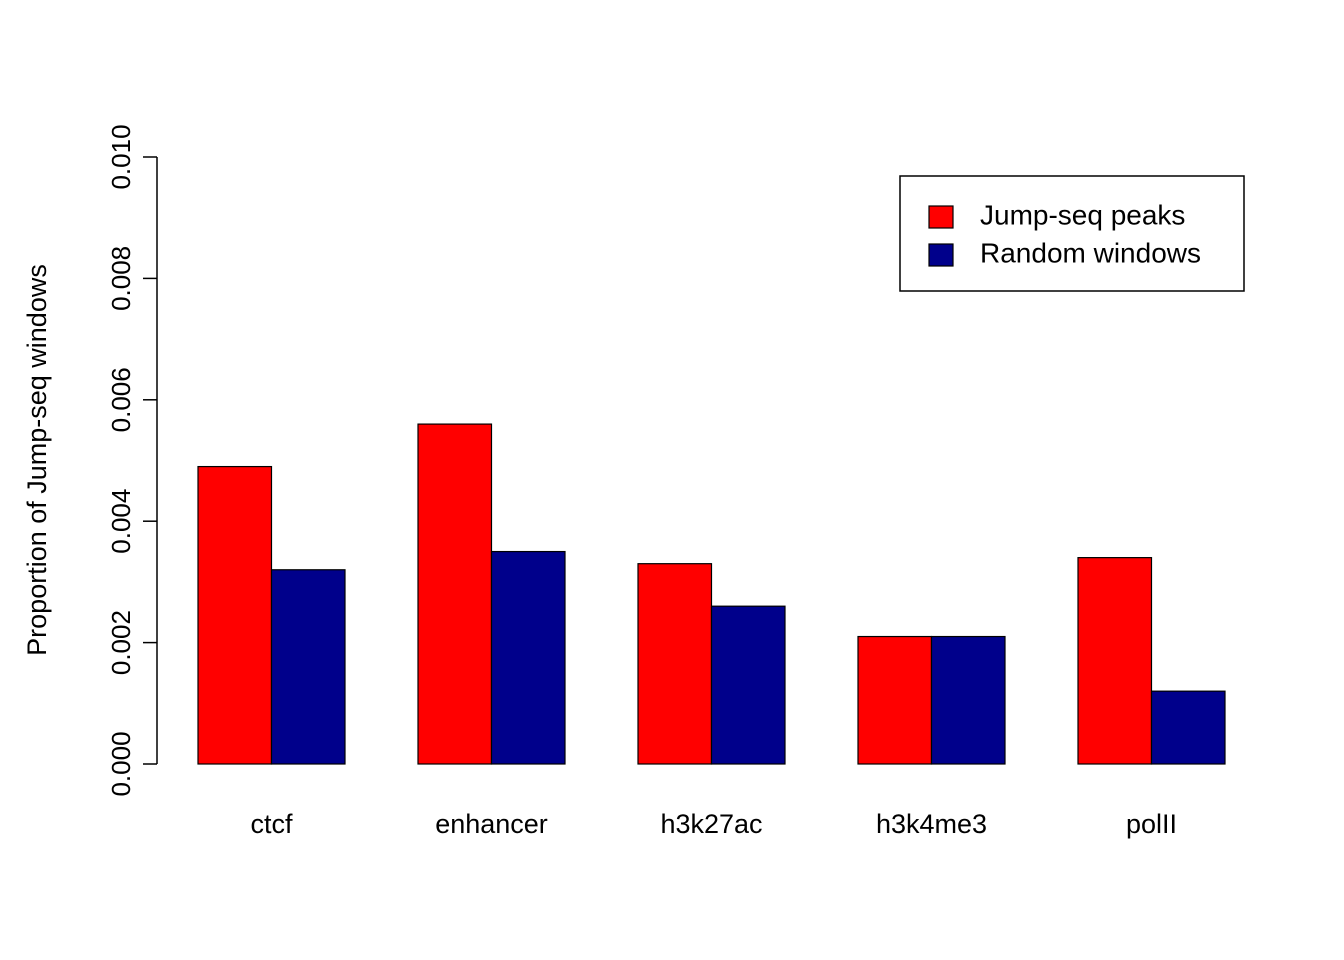 This screenshot has height=960, width=1344. What do you see at coordinates (132, 460) in the screenshot?
I see `y-axis: 0.000 0.002 0.004 0.006 0.008 0.010` at bounding box center [132, 460].